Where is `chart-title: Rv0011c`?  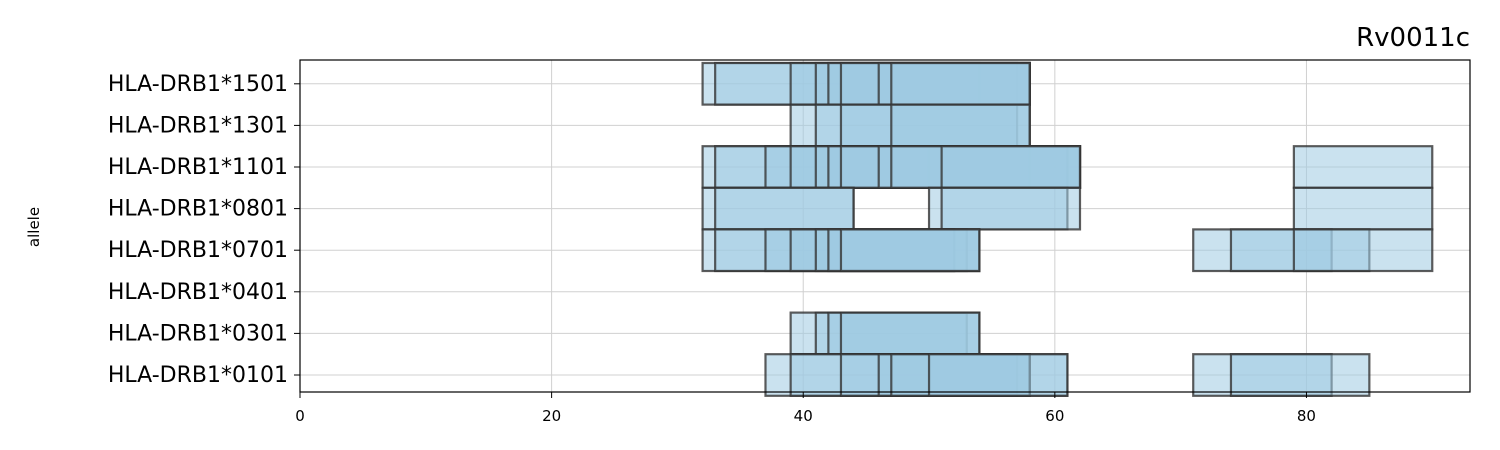 chart-title: Rv0011c is located at coordinates (1413, 38).